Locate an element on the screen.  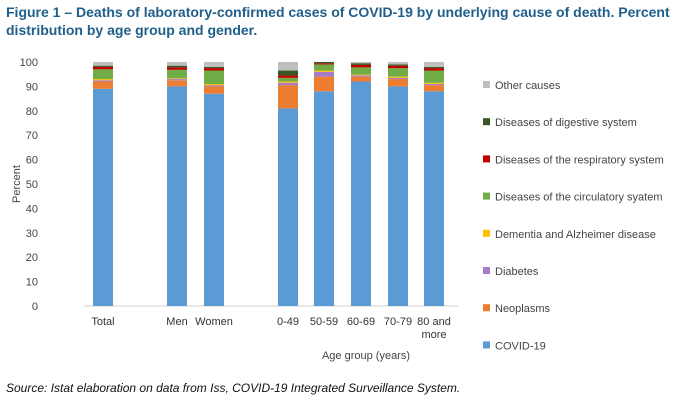
bar-segment-70-79-neoplasms is located at coordinates (398, 83).